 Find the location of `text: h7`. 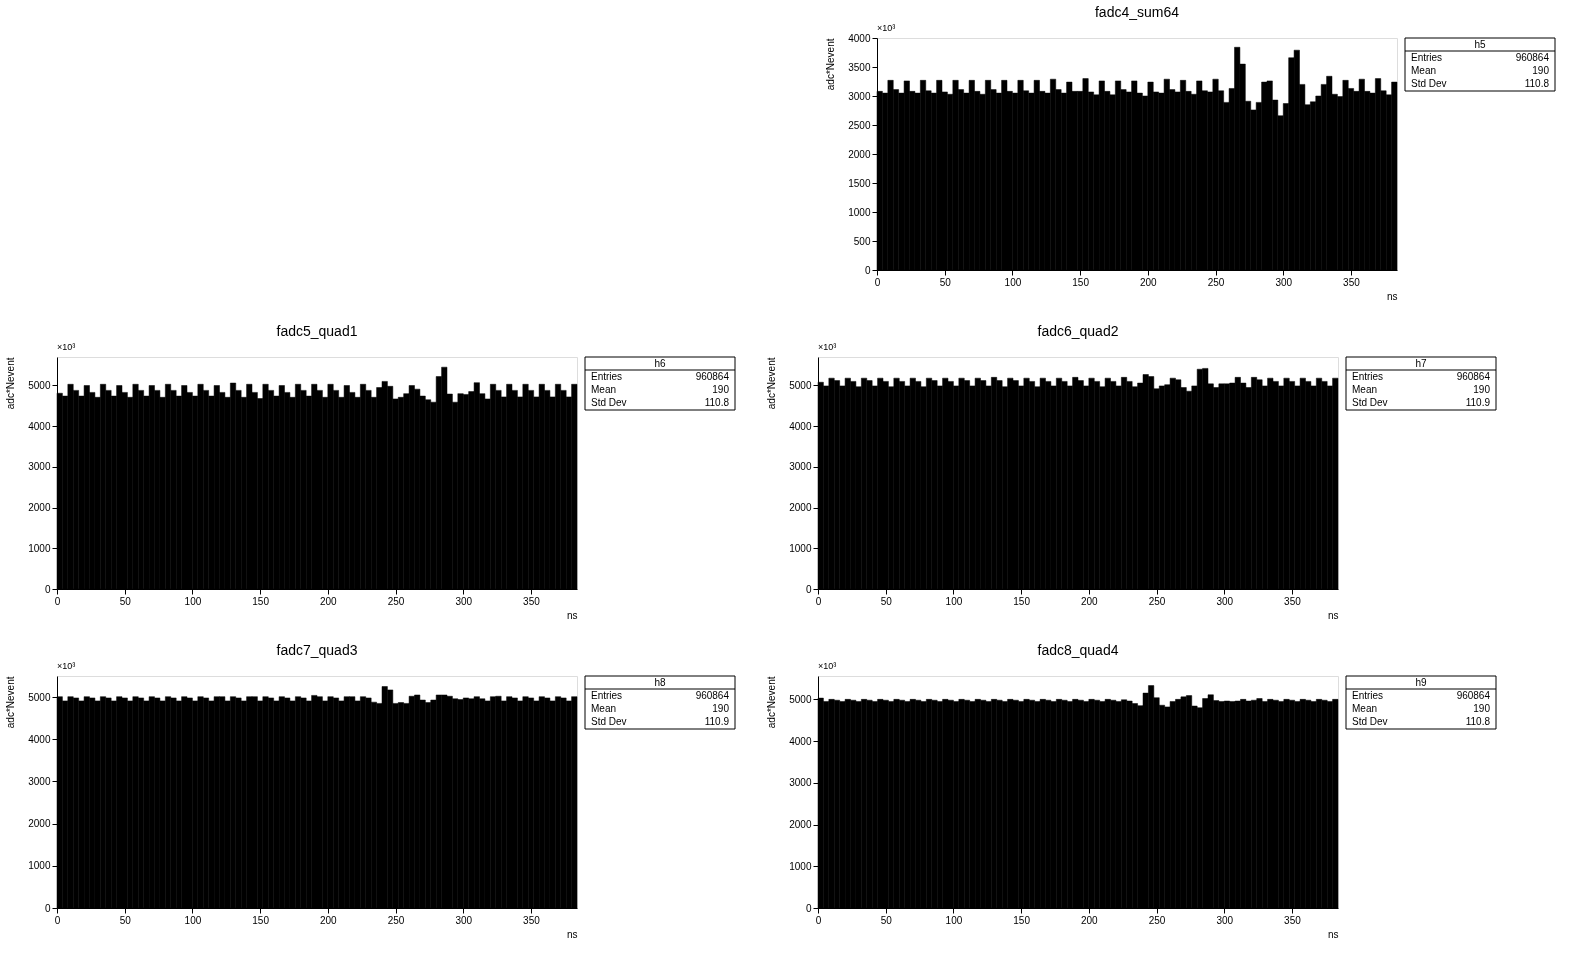

text: h7 is located at coordinates (1421, 363).